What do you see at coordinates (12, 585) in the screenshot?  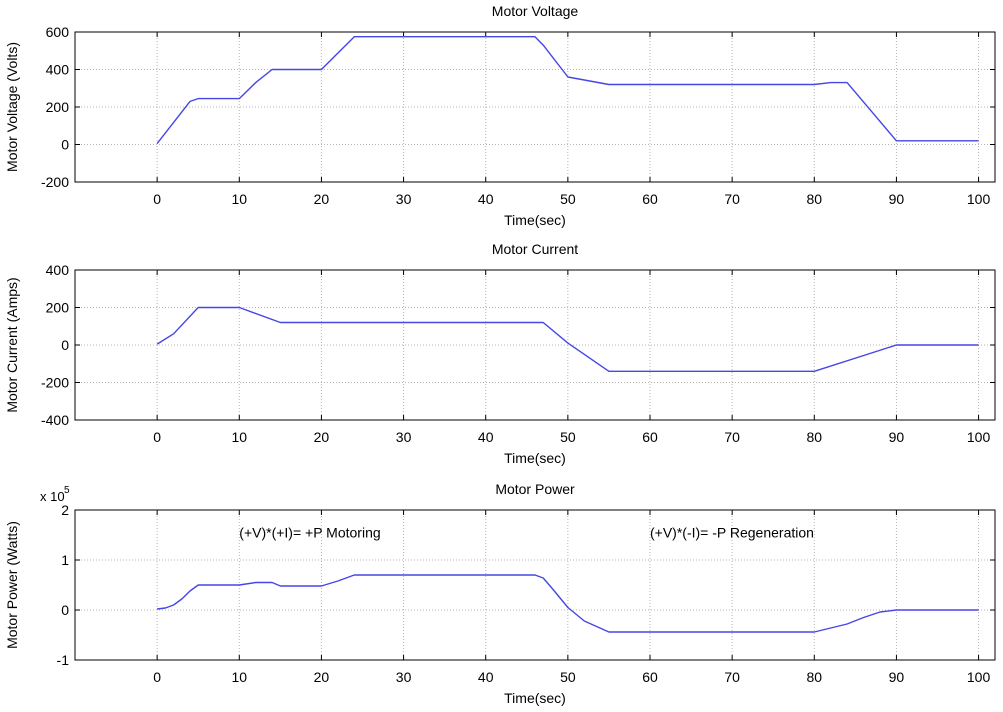 I see `y-axis-label: Motor Power (Watts)` at bounding box center [12, 585].